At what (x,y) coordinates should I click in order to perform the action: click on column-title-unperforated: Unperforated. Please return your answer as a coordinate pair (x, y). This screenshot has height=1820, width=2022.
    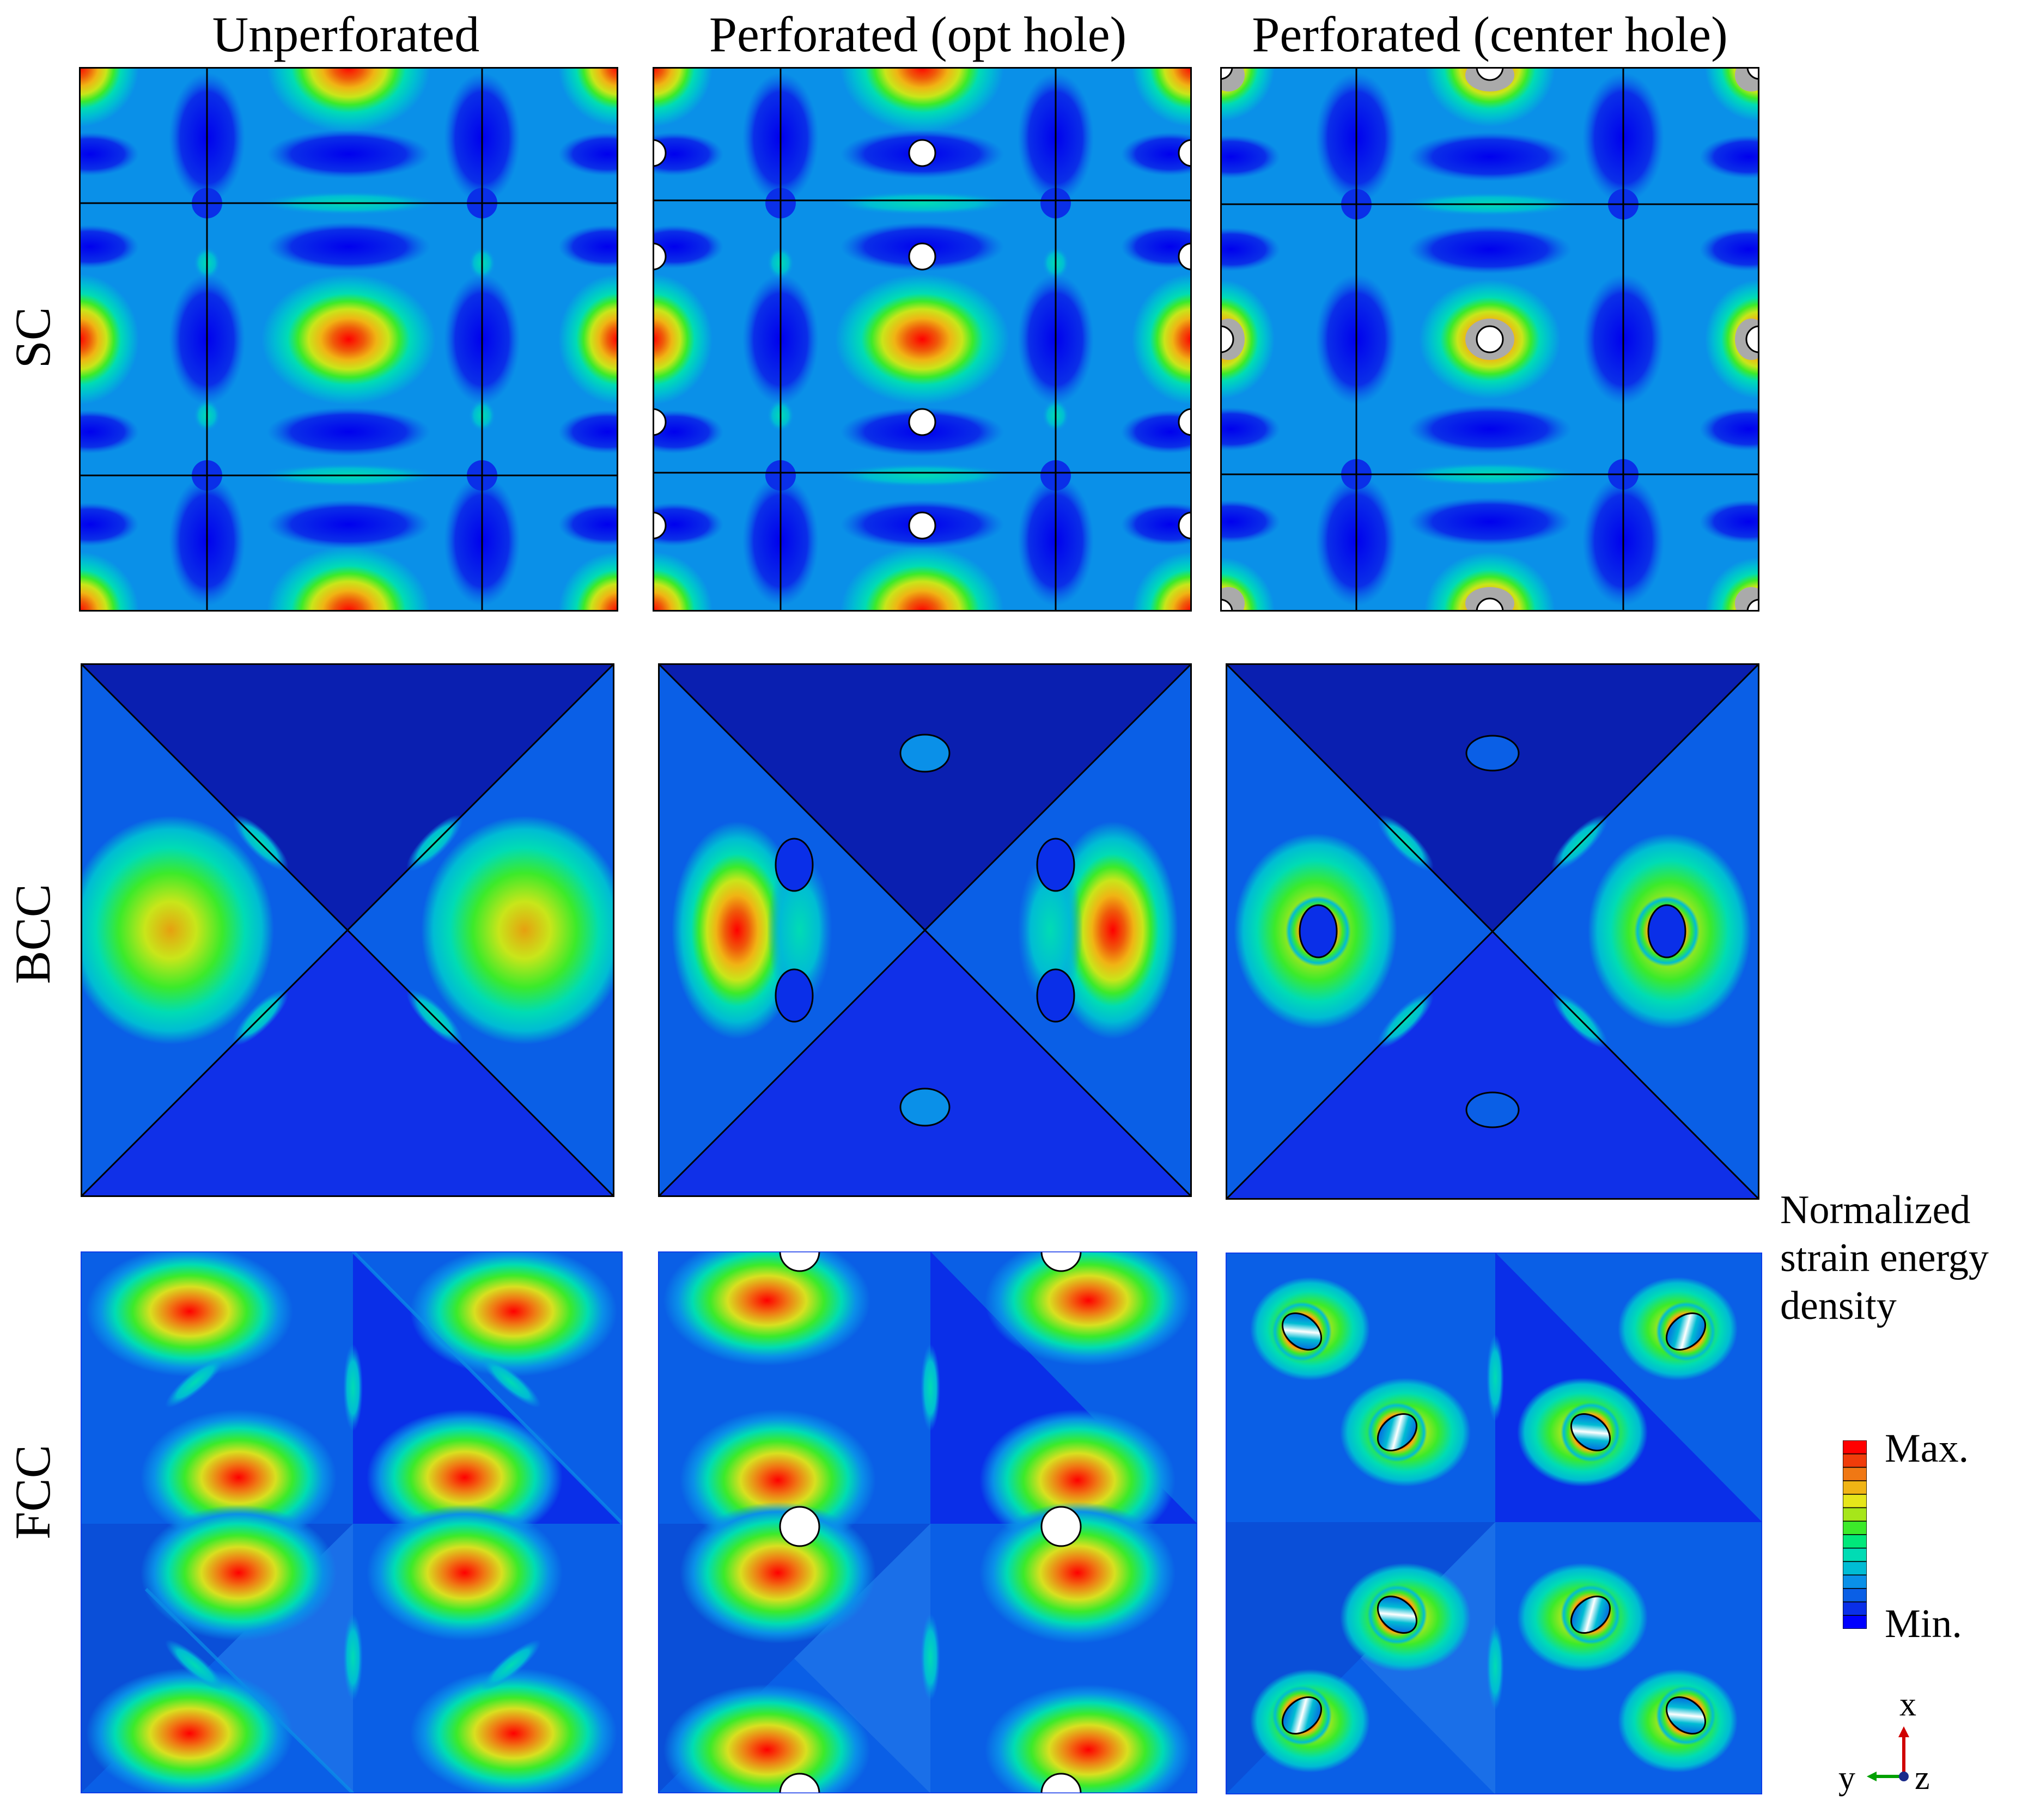
    Looking at the image, I should click on (346, 34).